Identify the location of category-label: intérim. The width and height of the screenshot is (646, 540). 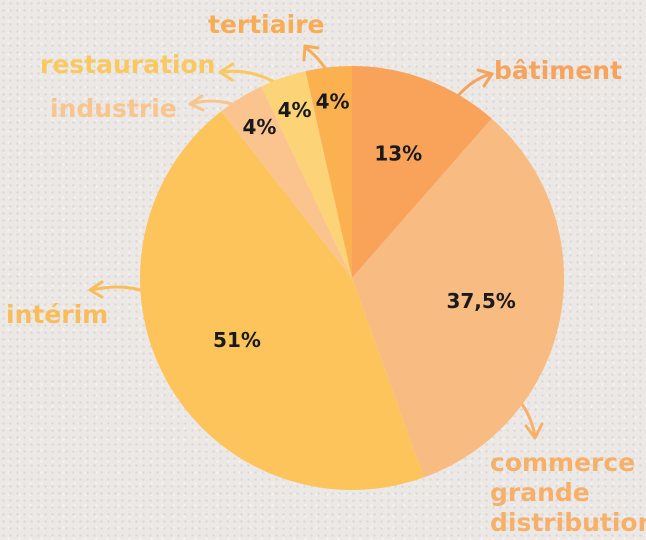
(57, 314).